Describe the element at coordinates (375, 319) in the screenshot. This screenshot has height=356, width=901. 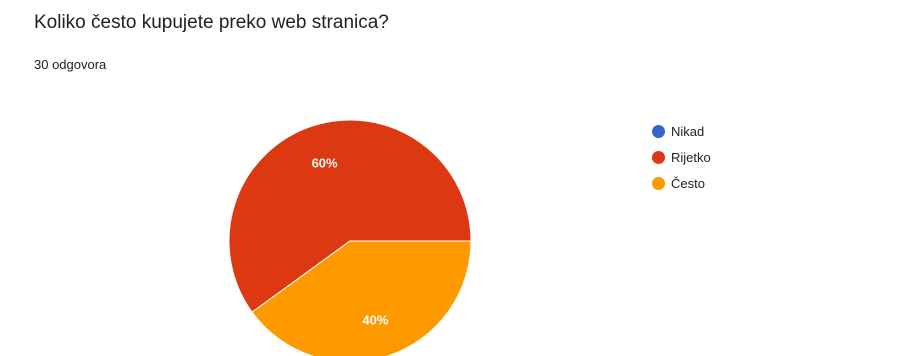
I see `pie-label-često: 40%` at that location.